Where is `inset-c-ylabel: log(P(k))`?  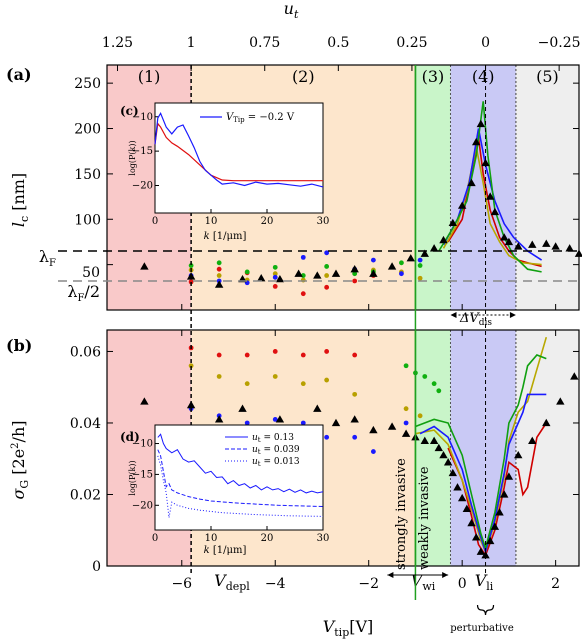
inset-c-ylabel: log(P(k)) is located at coordinates (132, 157).